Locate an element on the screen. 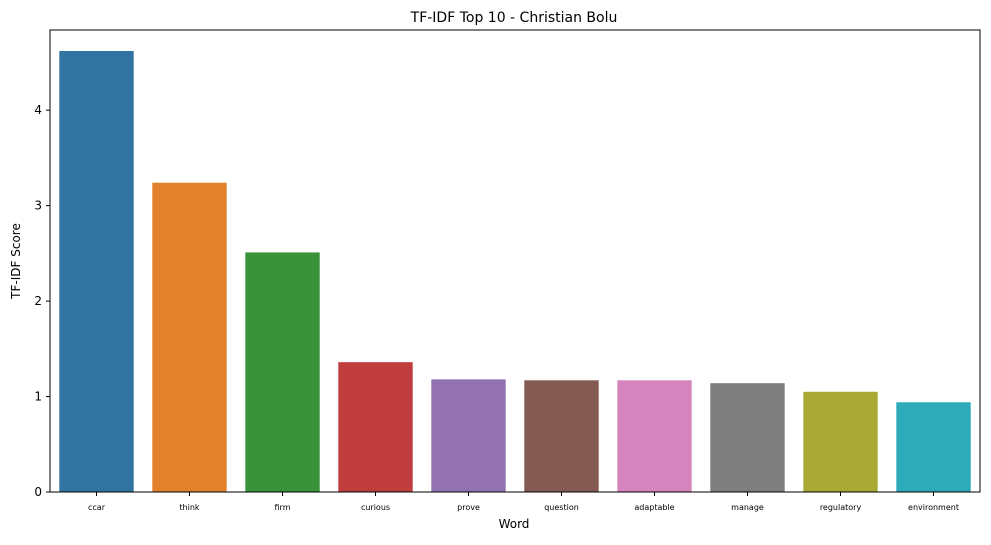 The width and height of the screenshot is (991, 545). y-tick-label: 1 is located at coordinates (38, 397).